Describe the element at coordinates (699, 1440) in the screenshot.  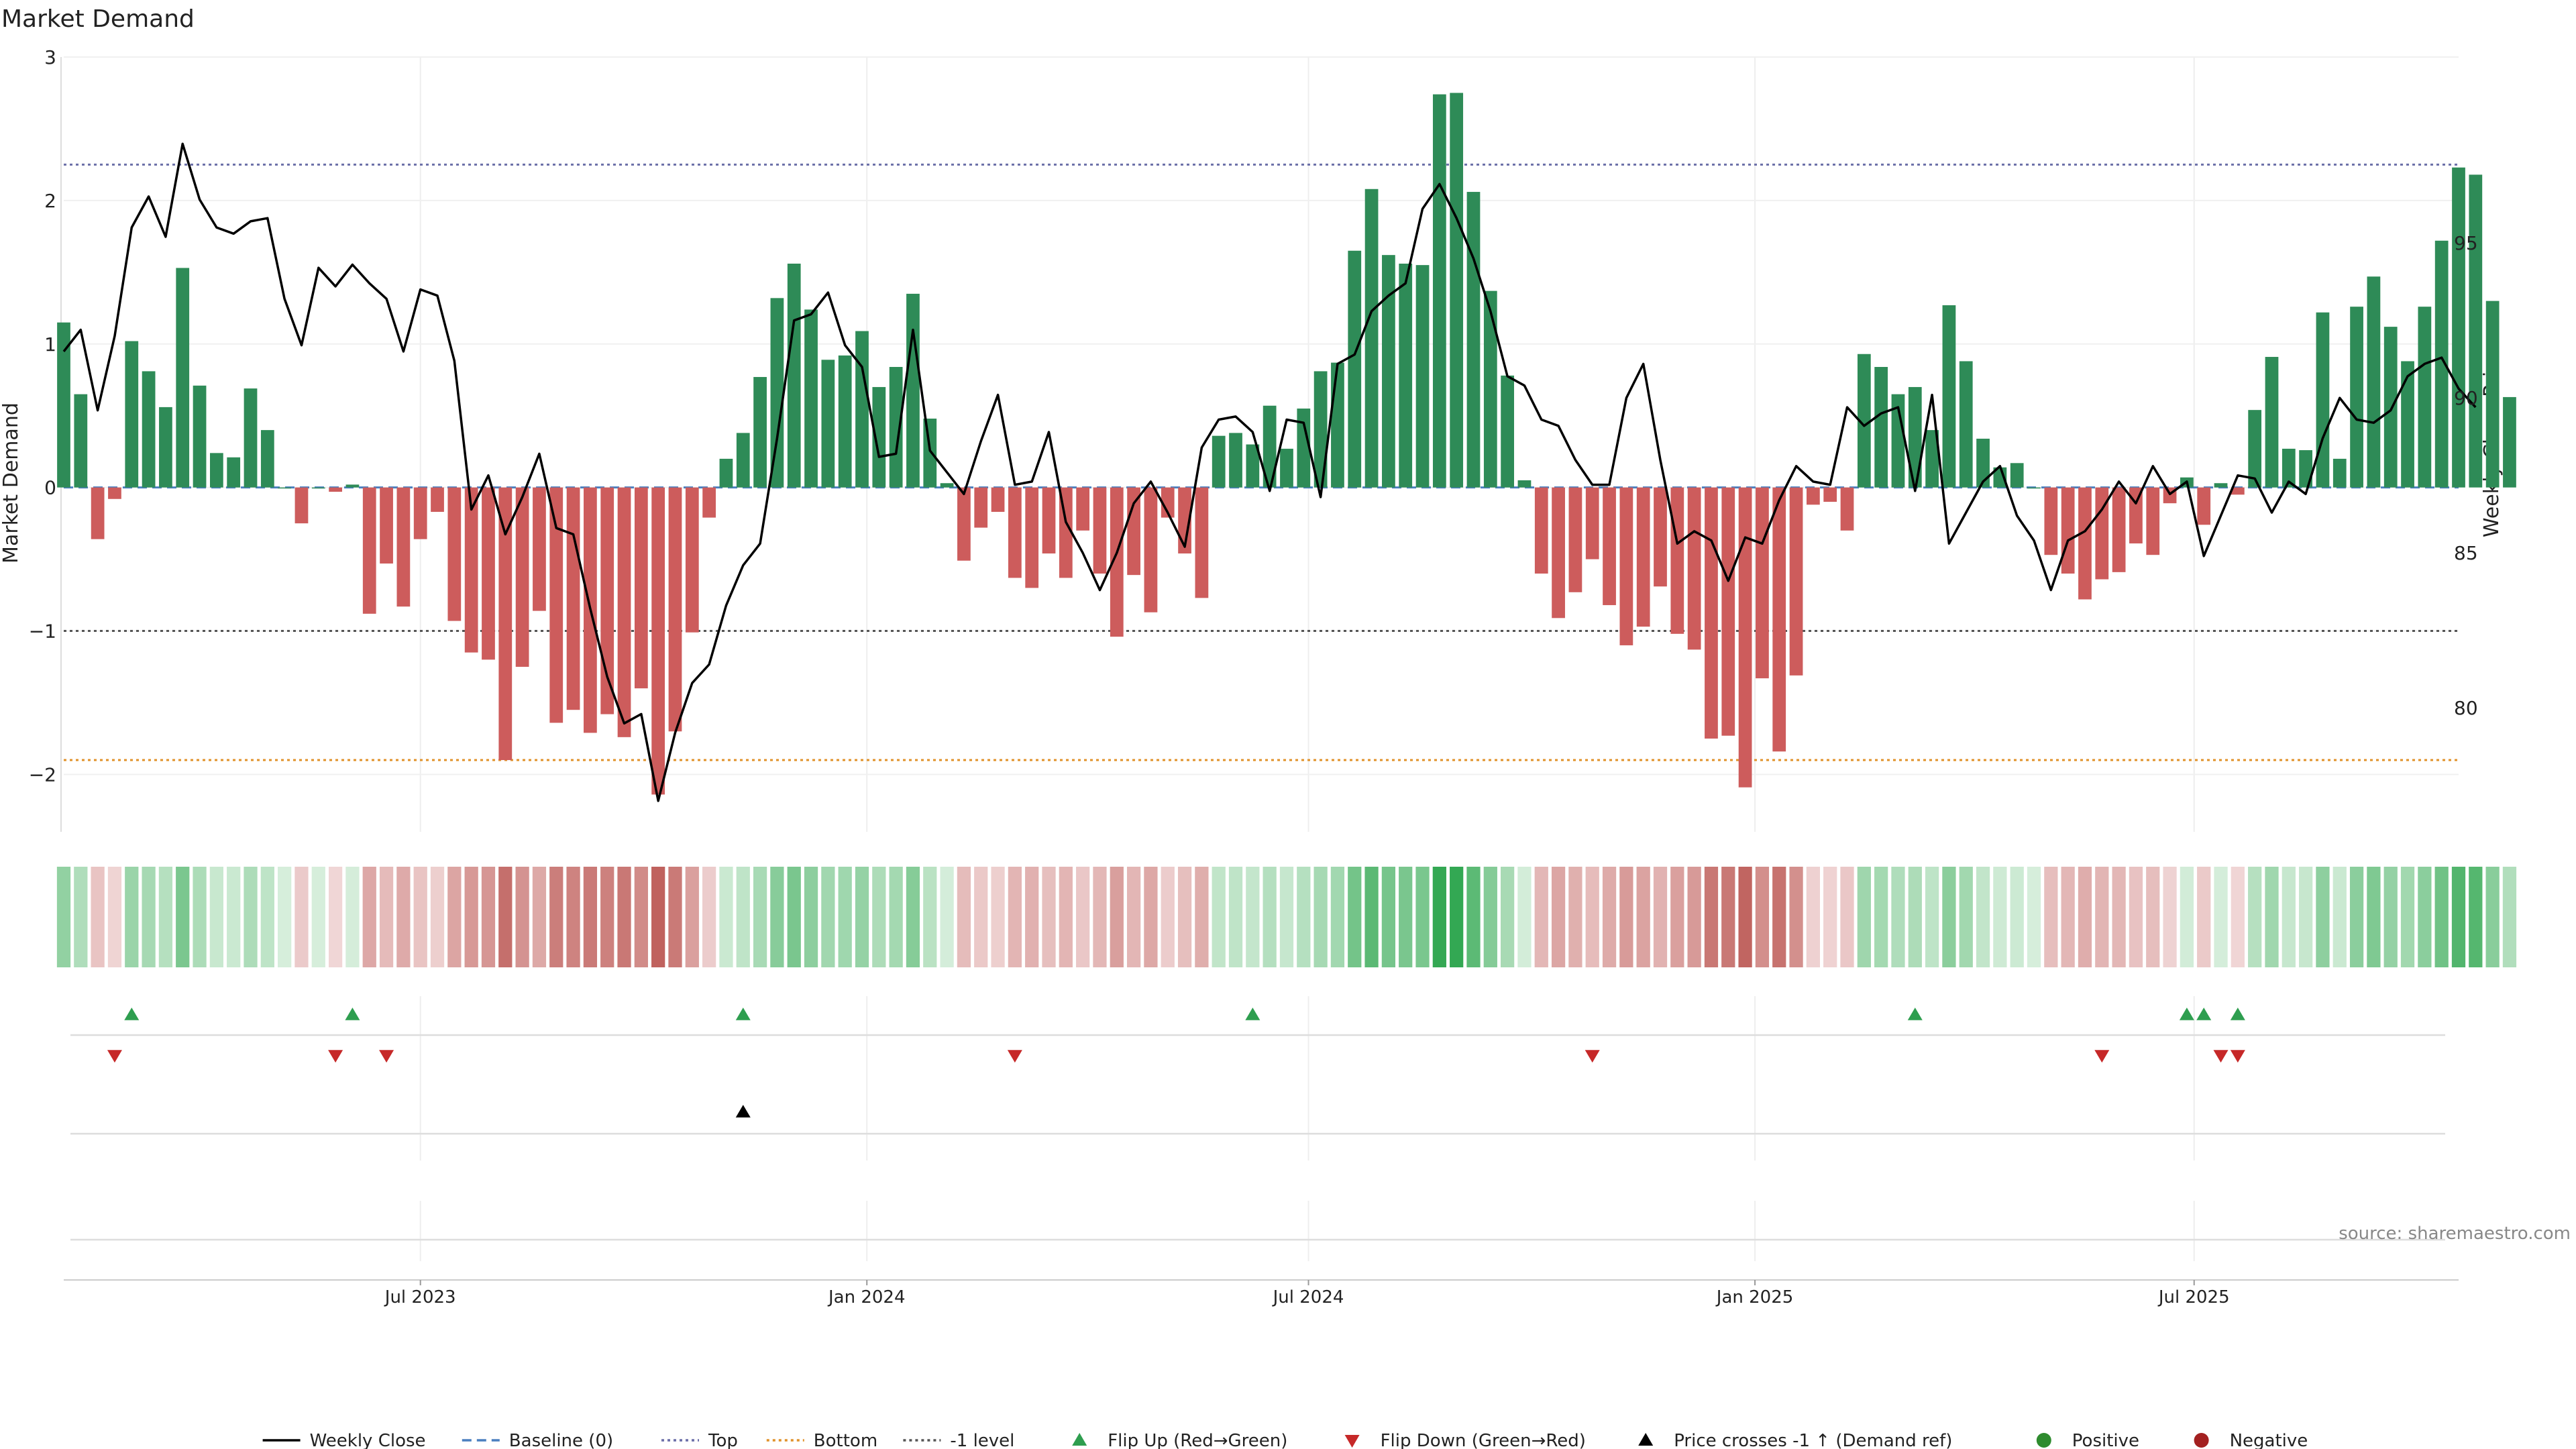
I see `legend-item: Top` at that location.